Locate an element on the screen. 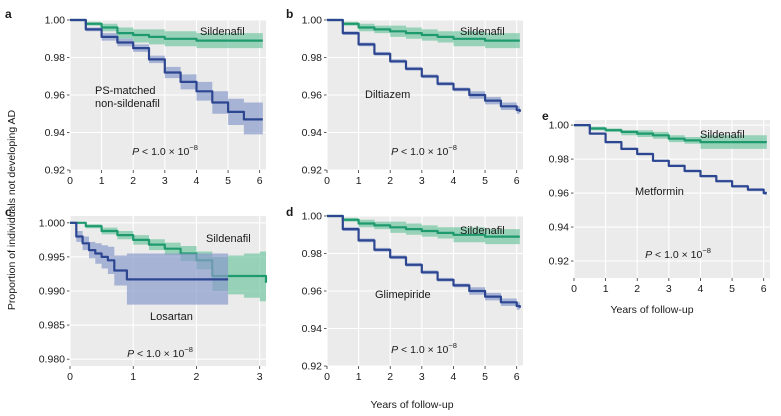 This screenshot has width=781, height=416. x-axis-title-panel-d: Years of follow-up is located at coordinates (411, 405).